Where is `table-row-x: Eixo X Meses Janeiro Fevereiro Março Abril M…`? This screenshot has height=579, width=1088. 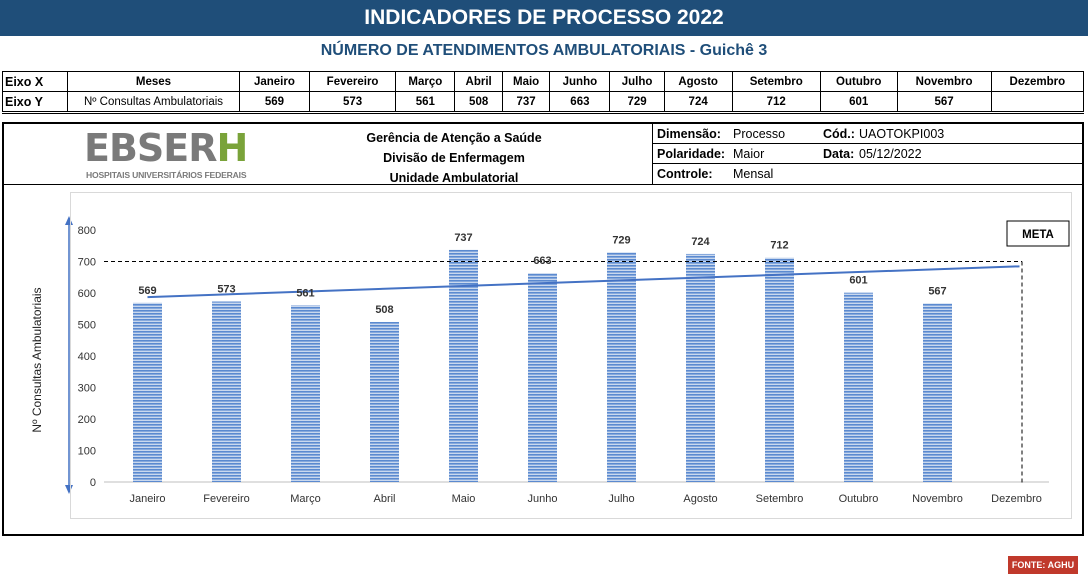
table-row-x: Eixo X Meses Janeiro Fevereiro Março Abril M… is located at coordinates (543, 81).